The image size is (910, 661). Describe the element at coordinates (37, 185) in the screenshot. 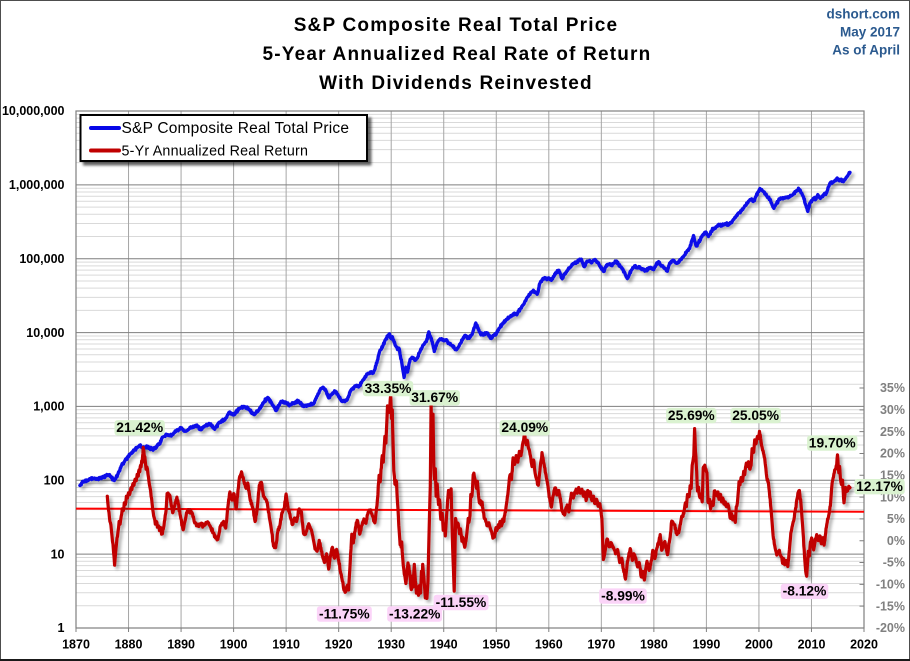

I see `svg-text: 1,000,000` at that location.